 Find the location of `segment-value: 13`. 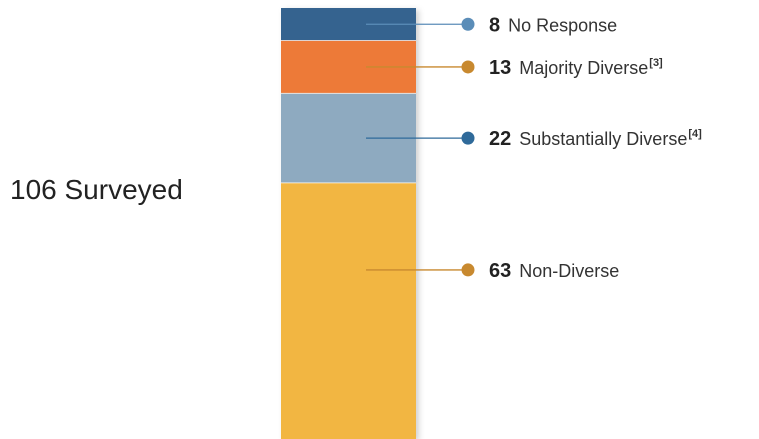

segment-value: 13 is located at coordinates (500, 68).